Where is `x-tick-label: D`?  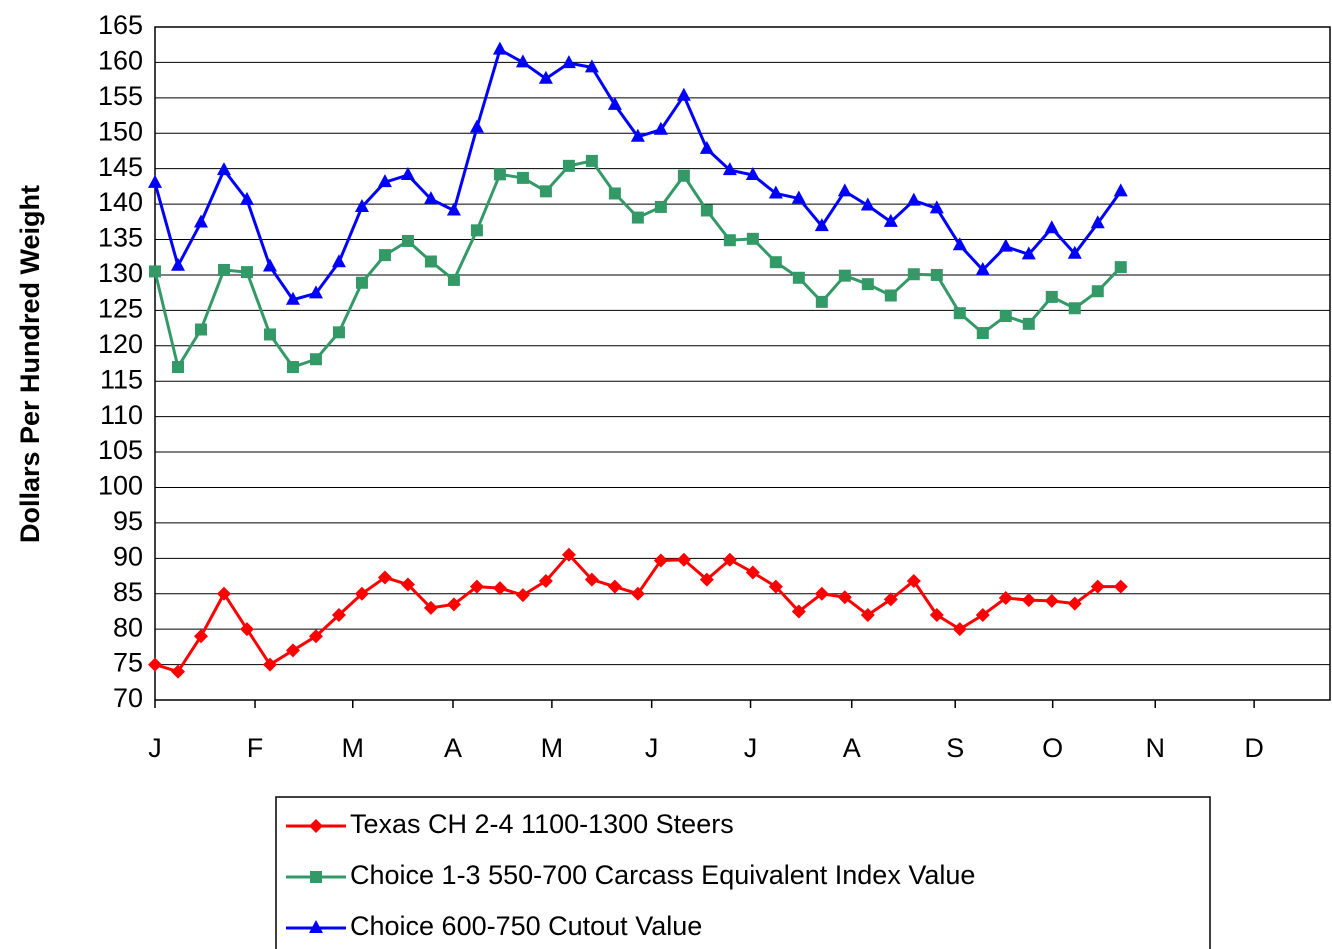
x-tick-label: D is located at coordinates (1254, 748).